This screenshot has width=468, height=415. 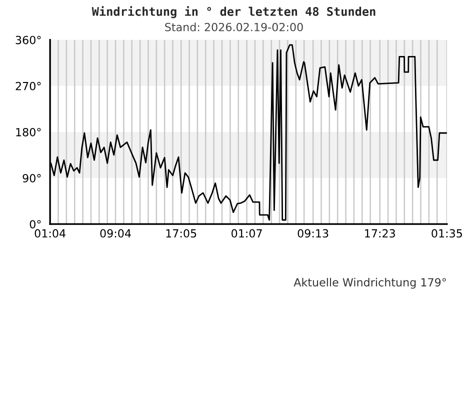 What do you see at coordinates (370, 283) in the screenshot?
I see `text: Aktuelle Windrichtung 179°` at bounding box center [370, 283].